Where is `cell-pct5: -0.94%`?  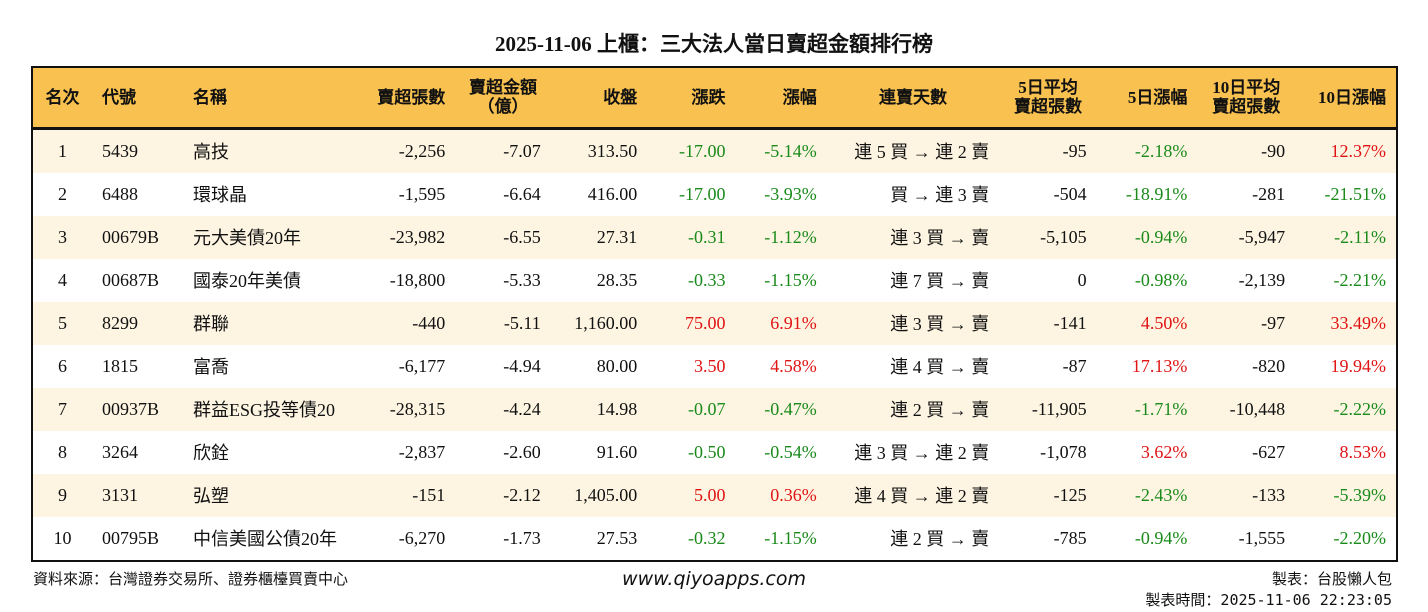 cell-pct5: -0.94% is located at coordinates (1161, 537).